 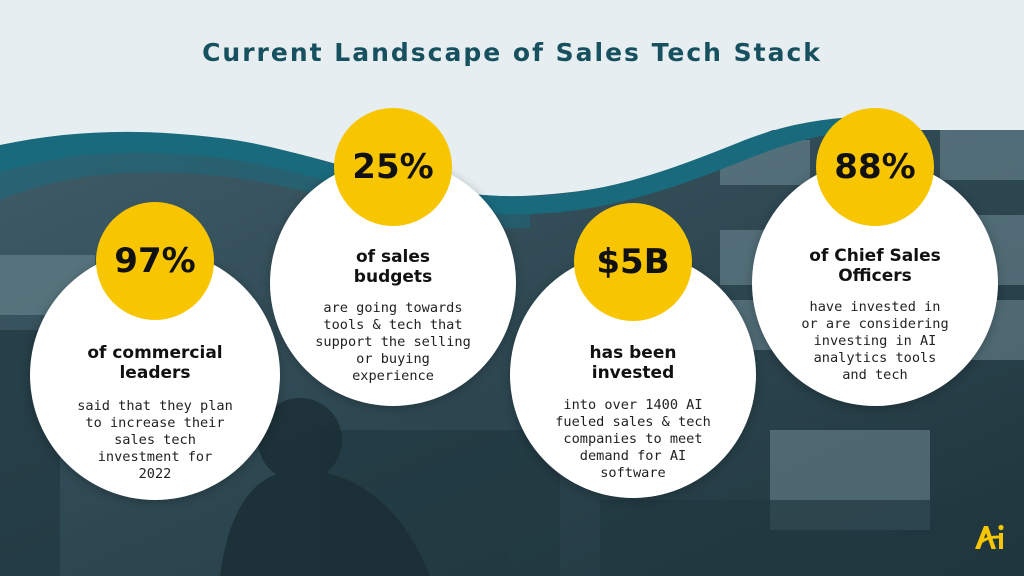 I want to click on stat-headline: has been invested, so click(x=633, y=363).